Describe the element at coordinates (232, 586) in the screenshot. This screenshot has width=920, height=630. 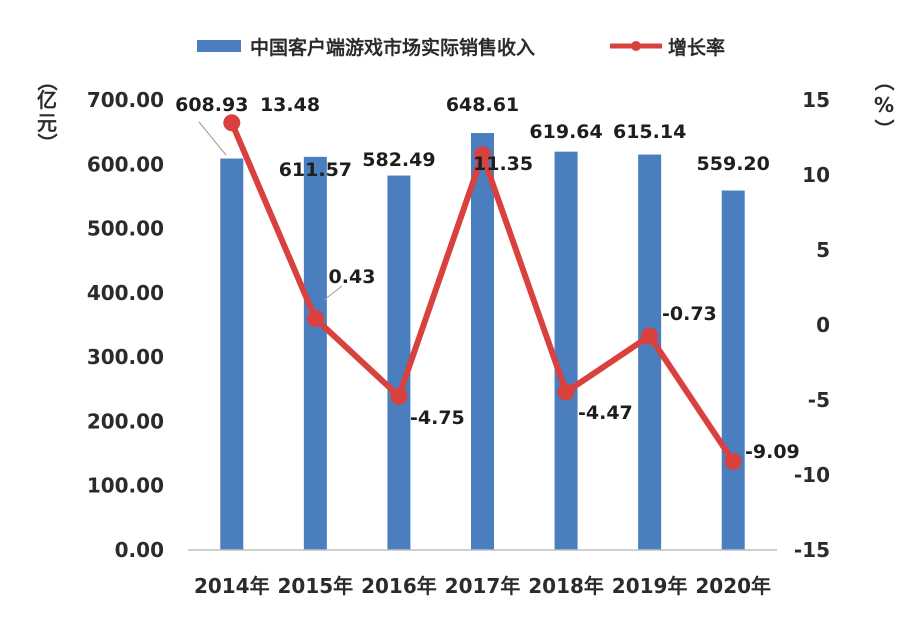
I see `x-axis-category-label: 2014年` at that location.